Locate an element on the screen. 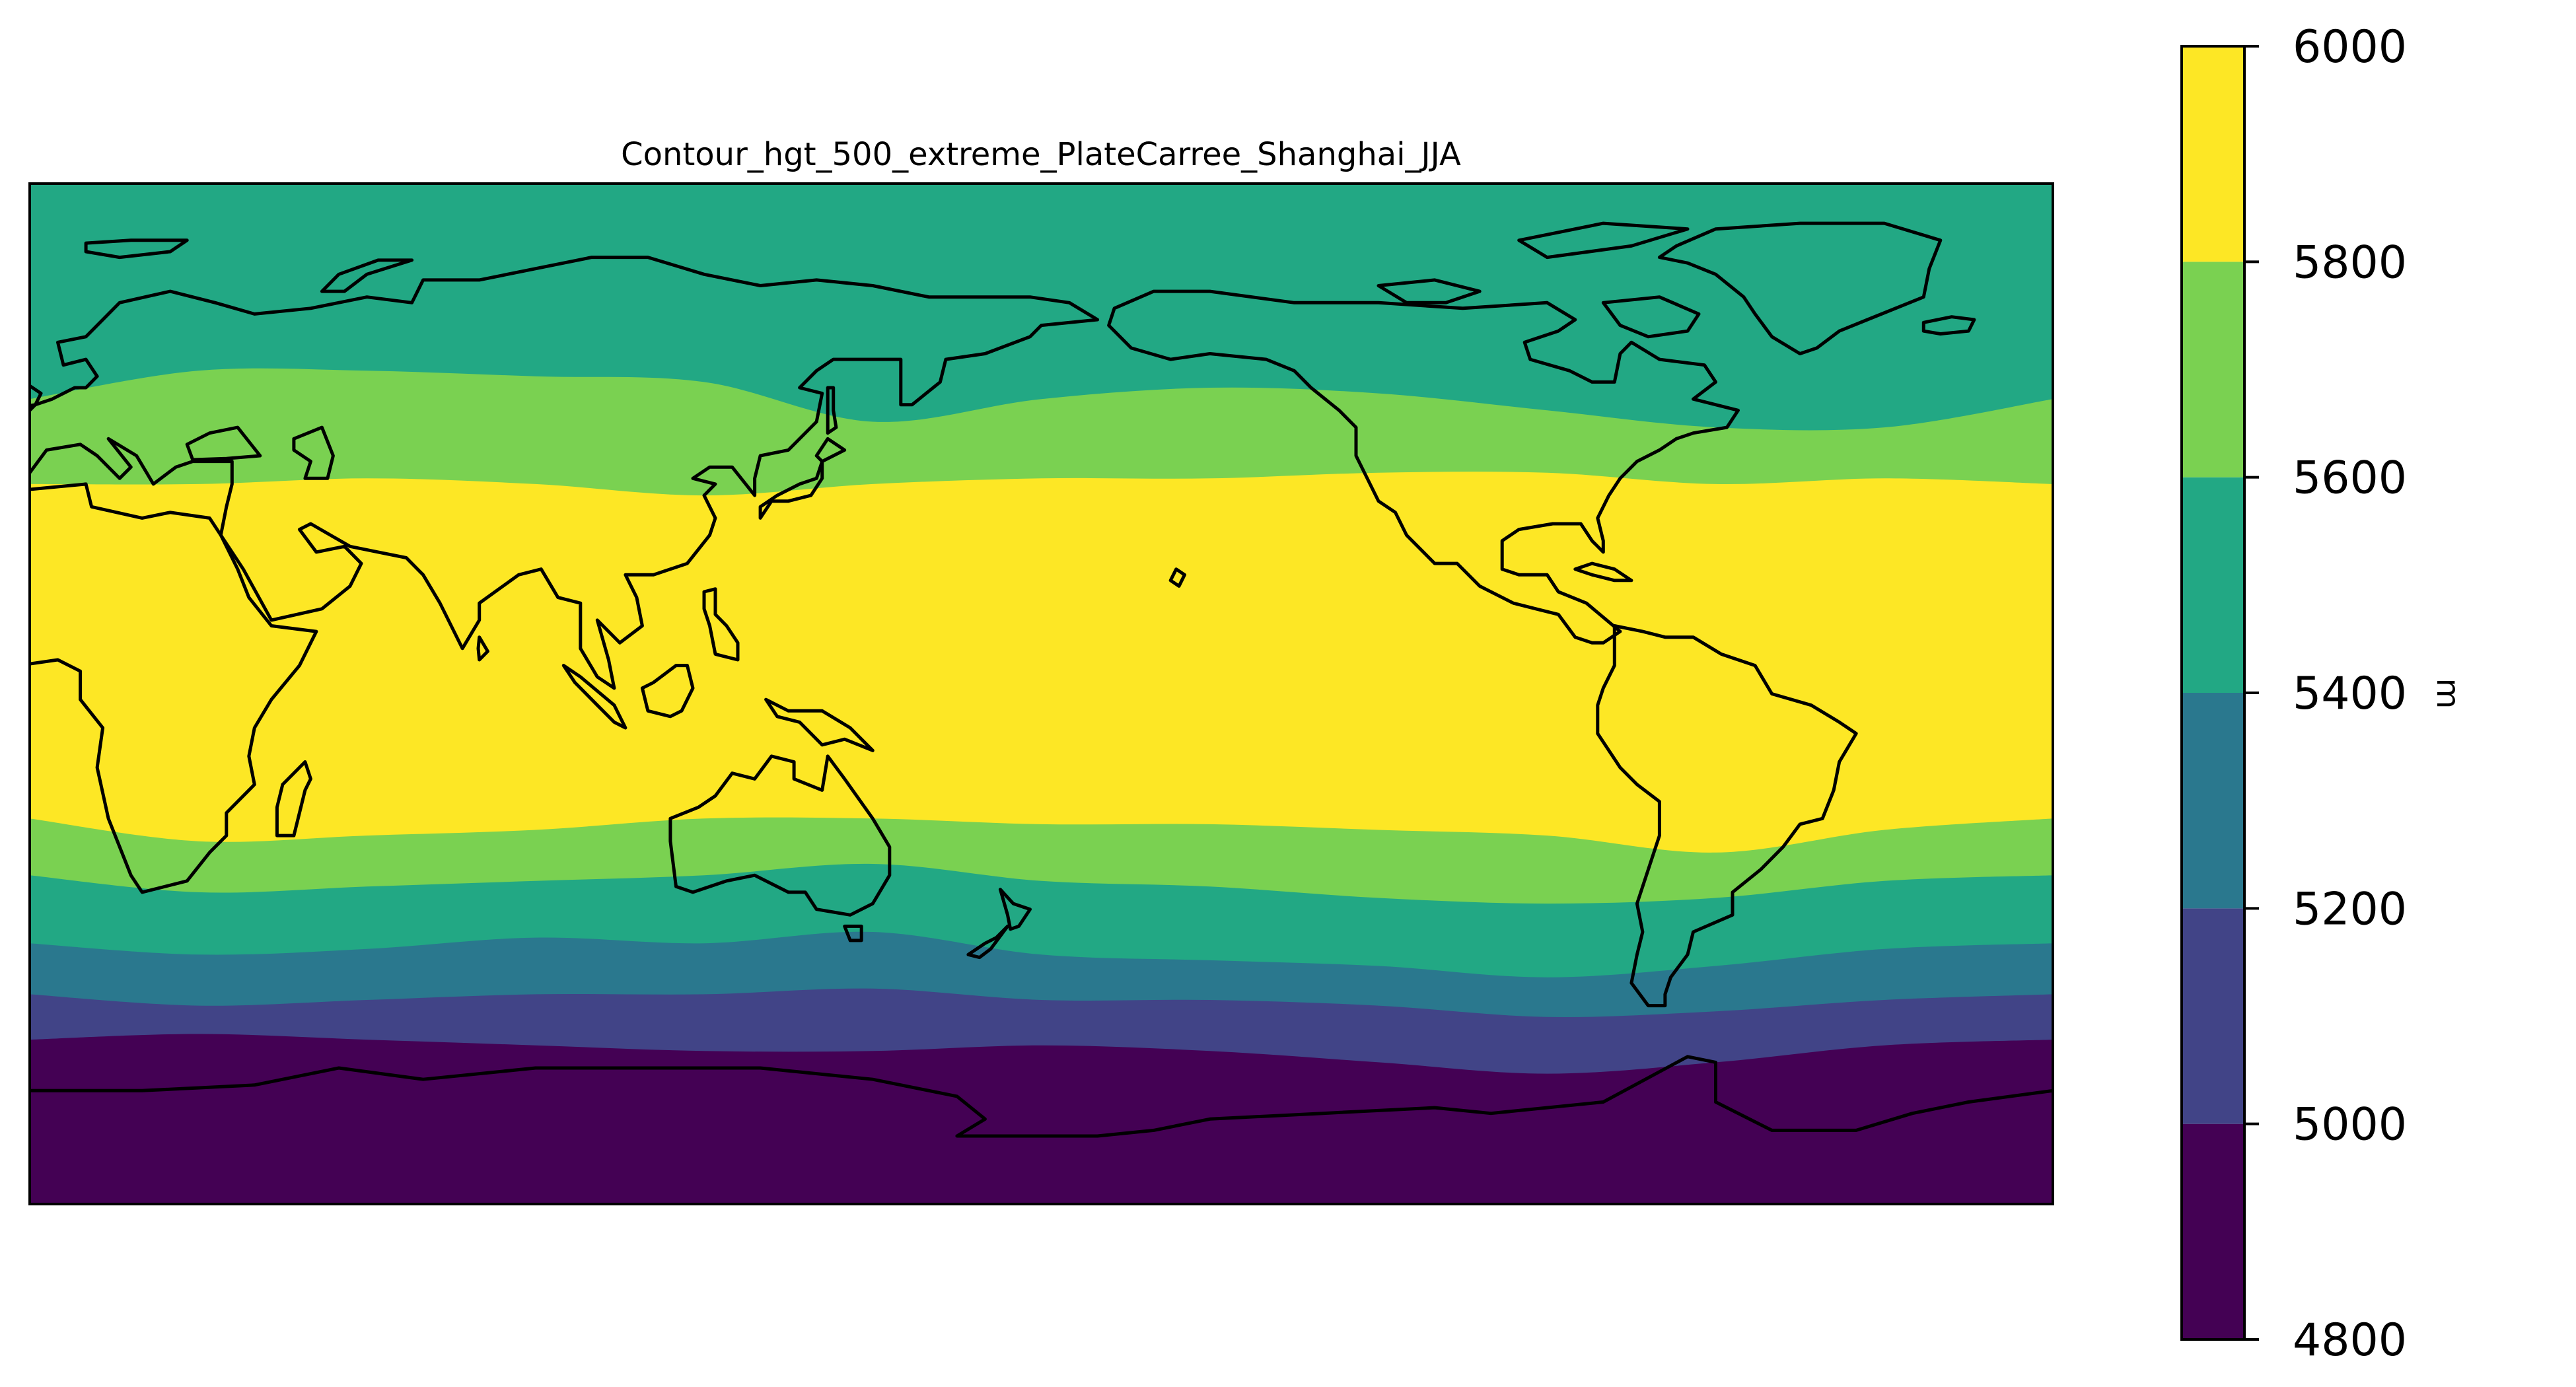 This screenshot has width=2576, height=1387. coast-caspian is located at coordinates (314, 452).